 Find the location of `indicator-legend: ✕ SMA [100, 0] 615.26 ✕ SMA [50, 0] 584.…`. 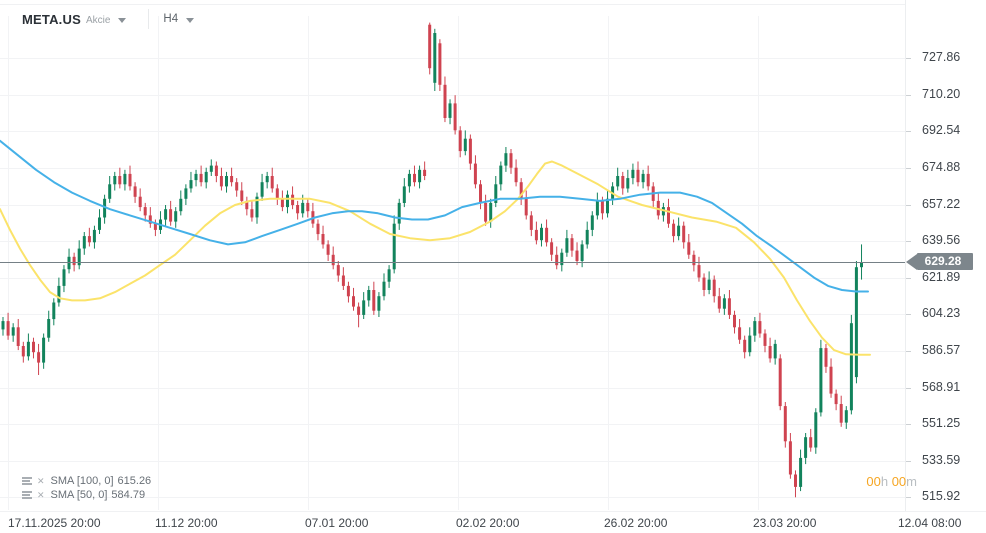

indicator-legend: ✕ SMA [100, 0] 615.26 ✕ SMA [50, 0] 584.… is located at coordinates (86, 488).